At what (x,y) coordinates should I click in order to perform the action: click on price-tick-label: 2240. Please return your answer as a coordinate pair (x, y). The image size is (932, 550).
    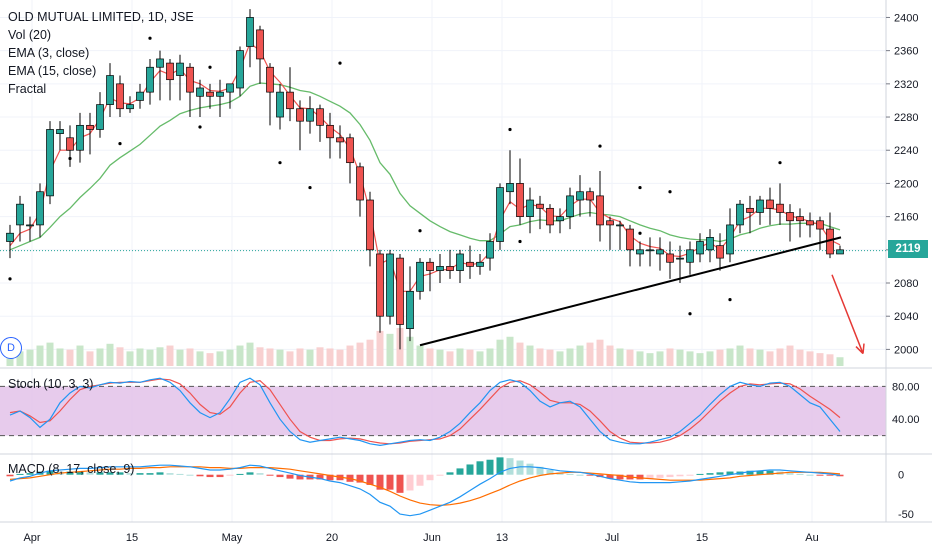
    Looking at the image, I should click on (906, 151).